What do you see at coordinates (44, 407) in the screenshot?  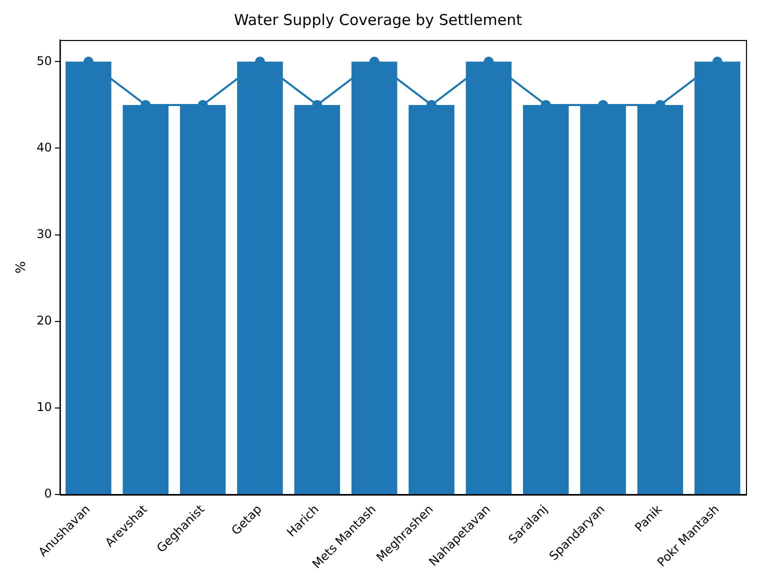 I see `y-tick-label: 10` at bounding box center [44, 407].